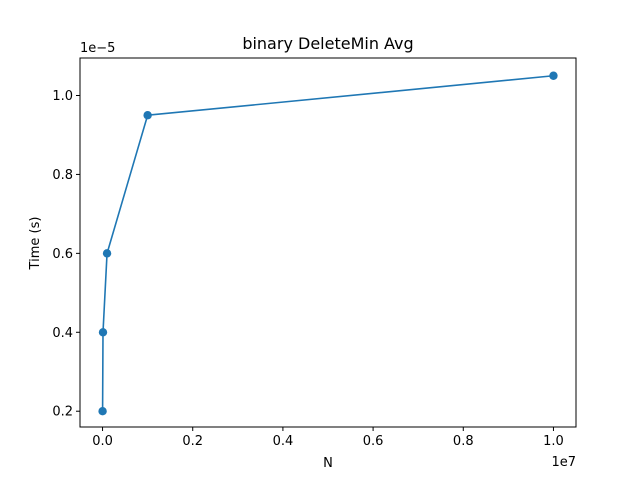 The height and width of the screenshot is (480, 640). What do you see at coordinates (563, 462) in the screenshot?
I see `x-offset-label: 1e7` at bounding box center [563, 462].